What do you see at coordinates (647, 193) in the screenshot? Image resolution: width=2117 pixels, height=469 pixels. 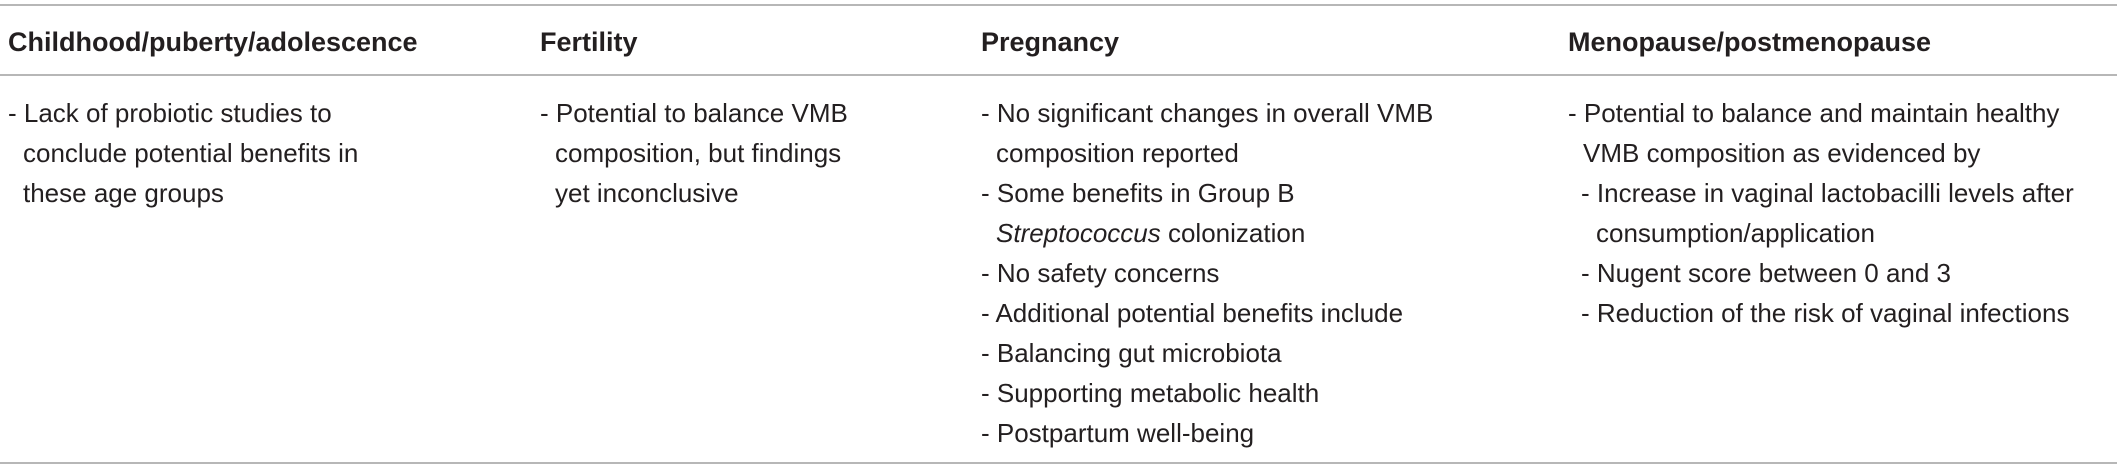 I see `item-line: yet inconclusive` at bounding box center [647, 193].